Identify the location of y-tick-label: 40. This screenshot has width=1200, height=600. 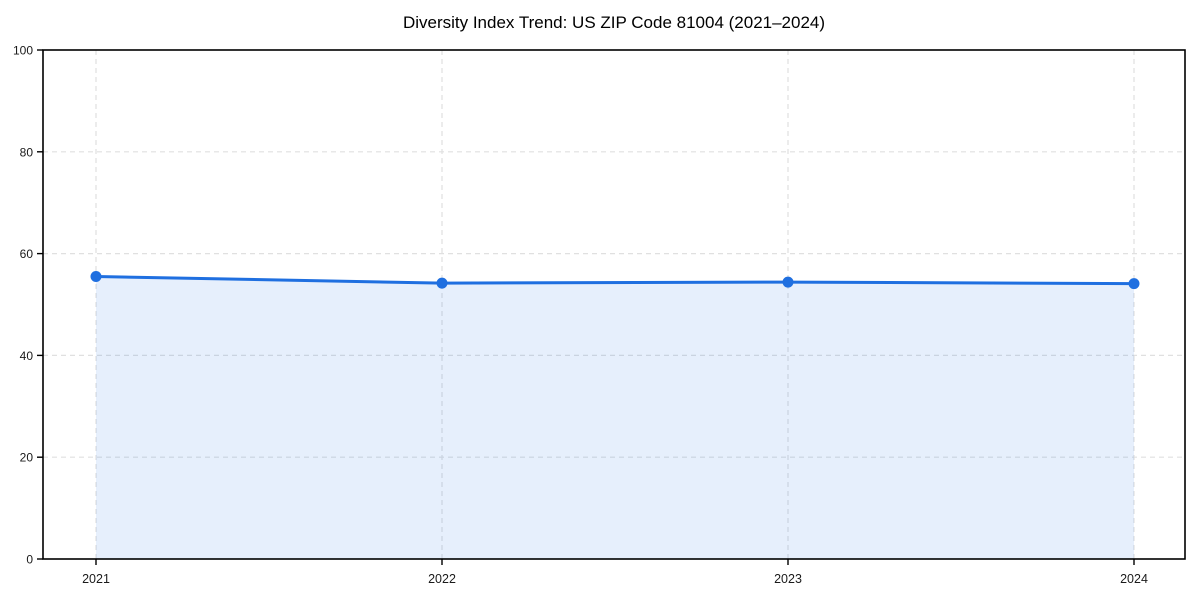
(27, 356).